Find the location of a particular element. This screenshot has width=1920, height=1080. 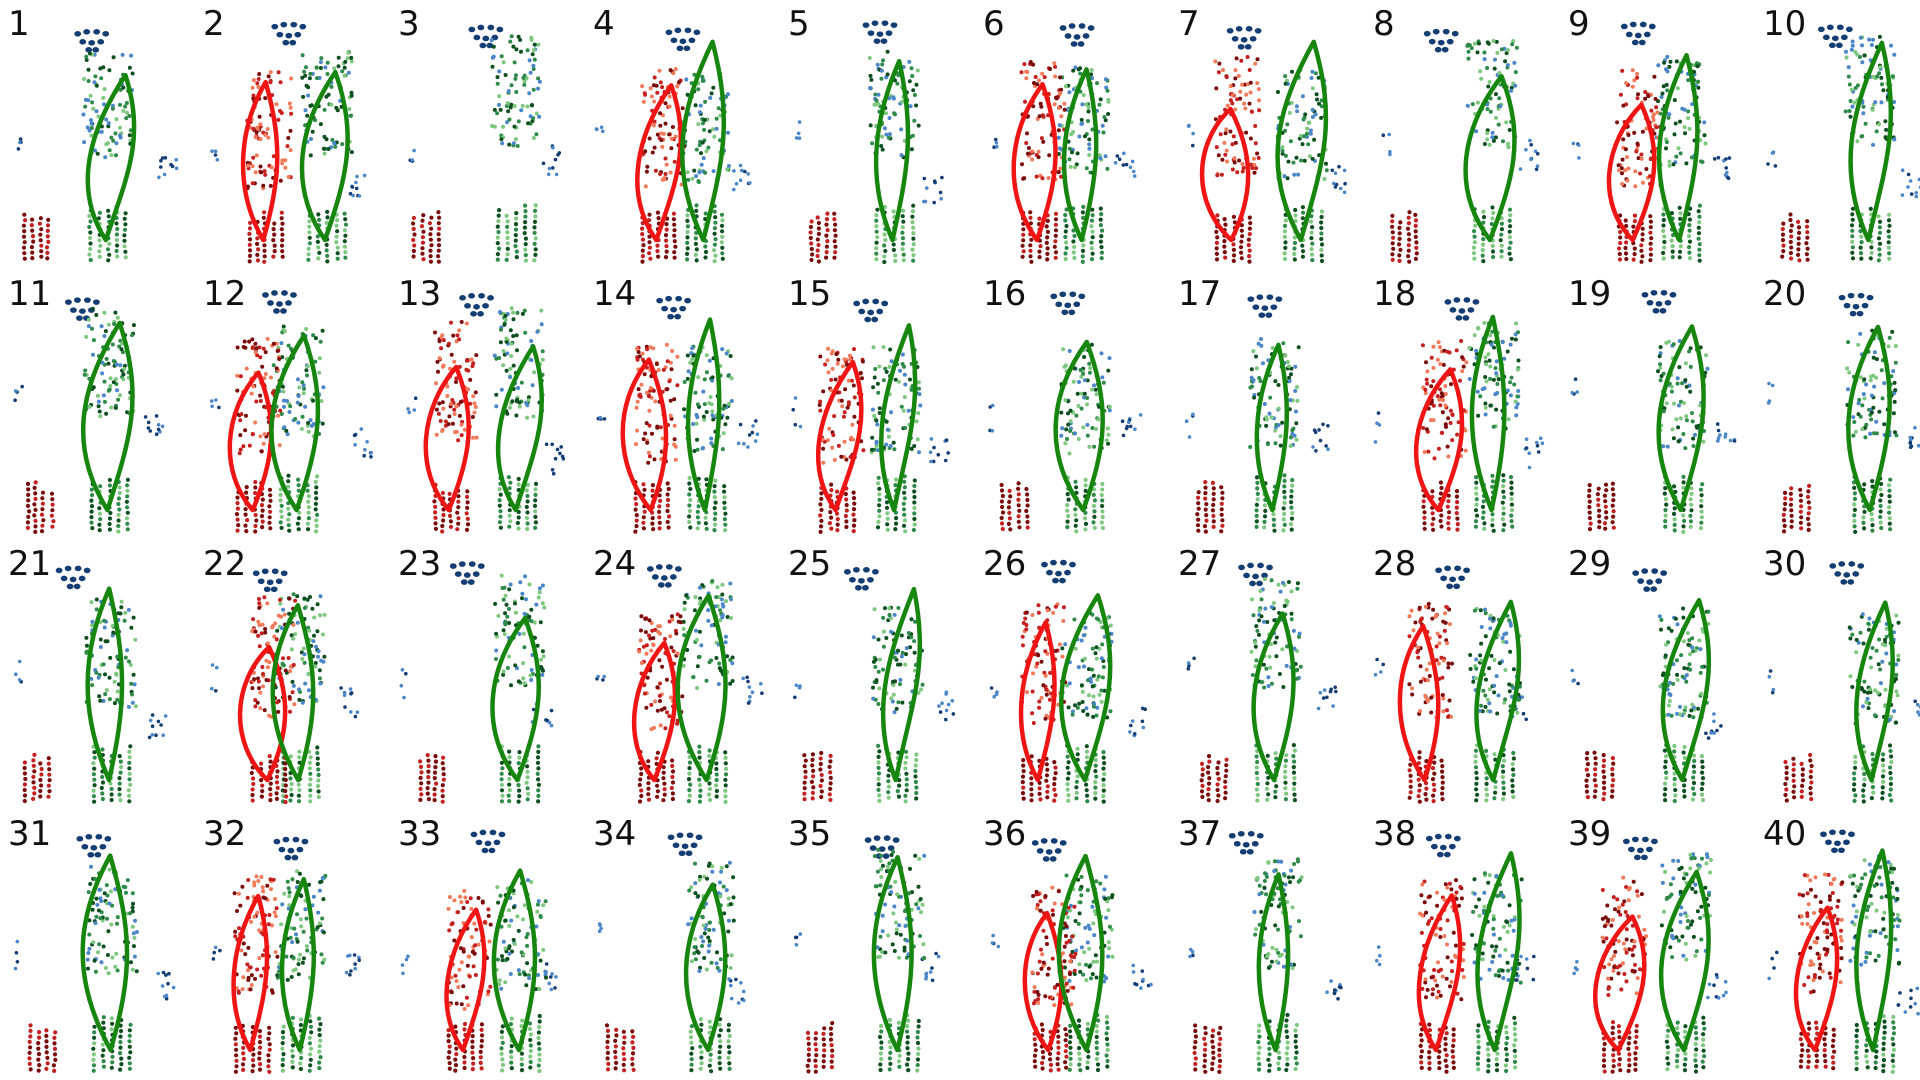

panel: 29 is located at coordinates (1656, 675).